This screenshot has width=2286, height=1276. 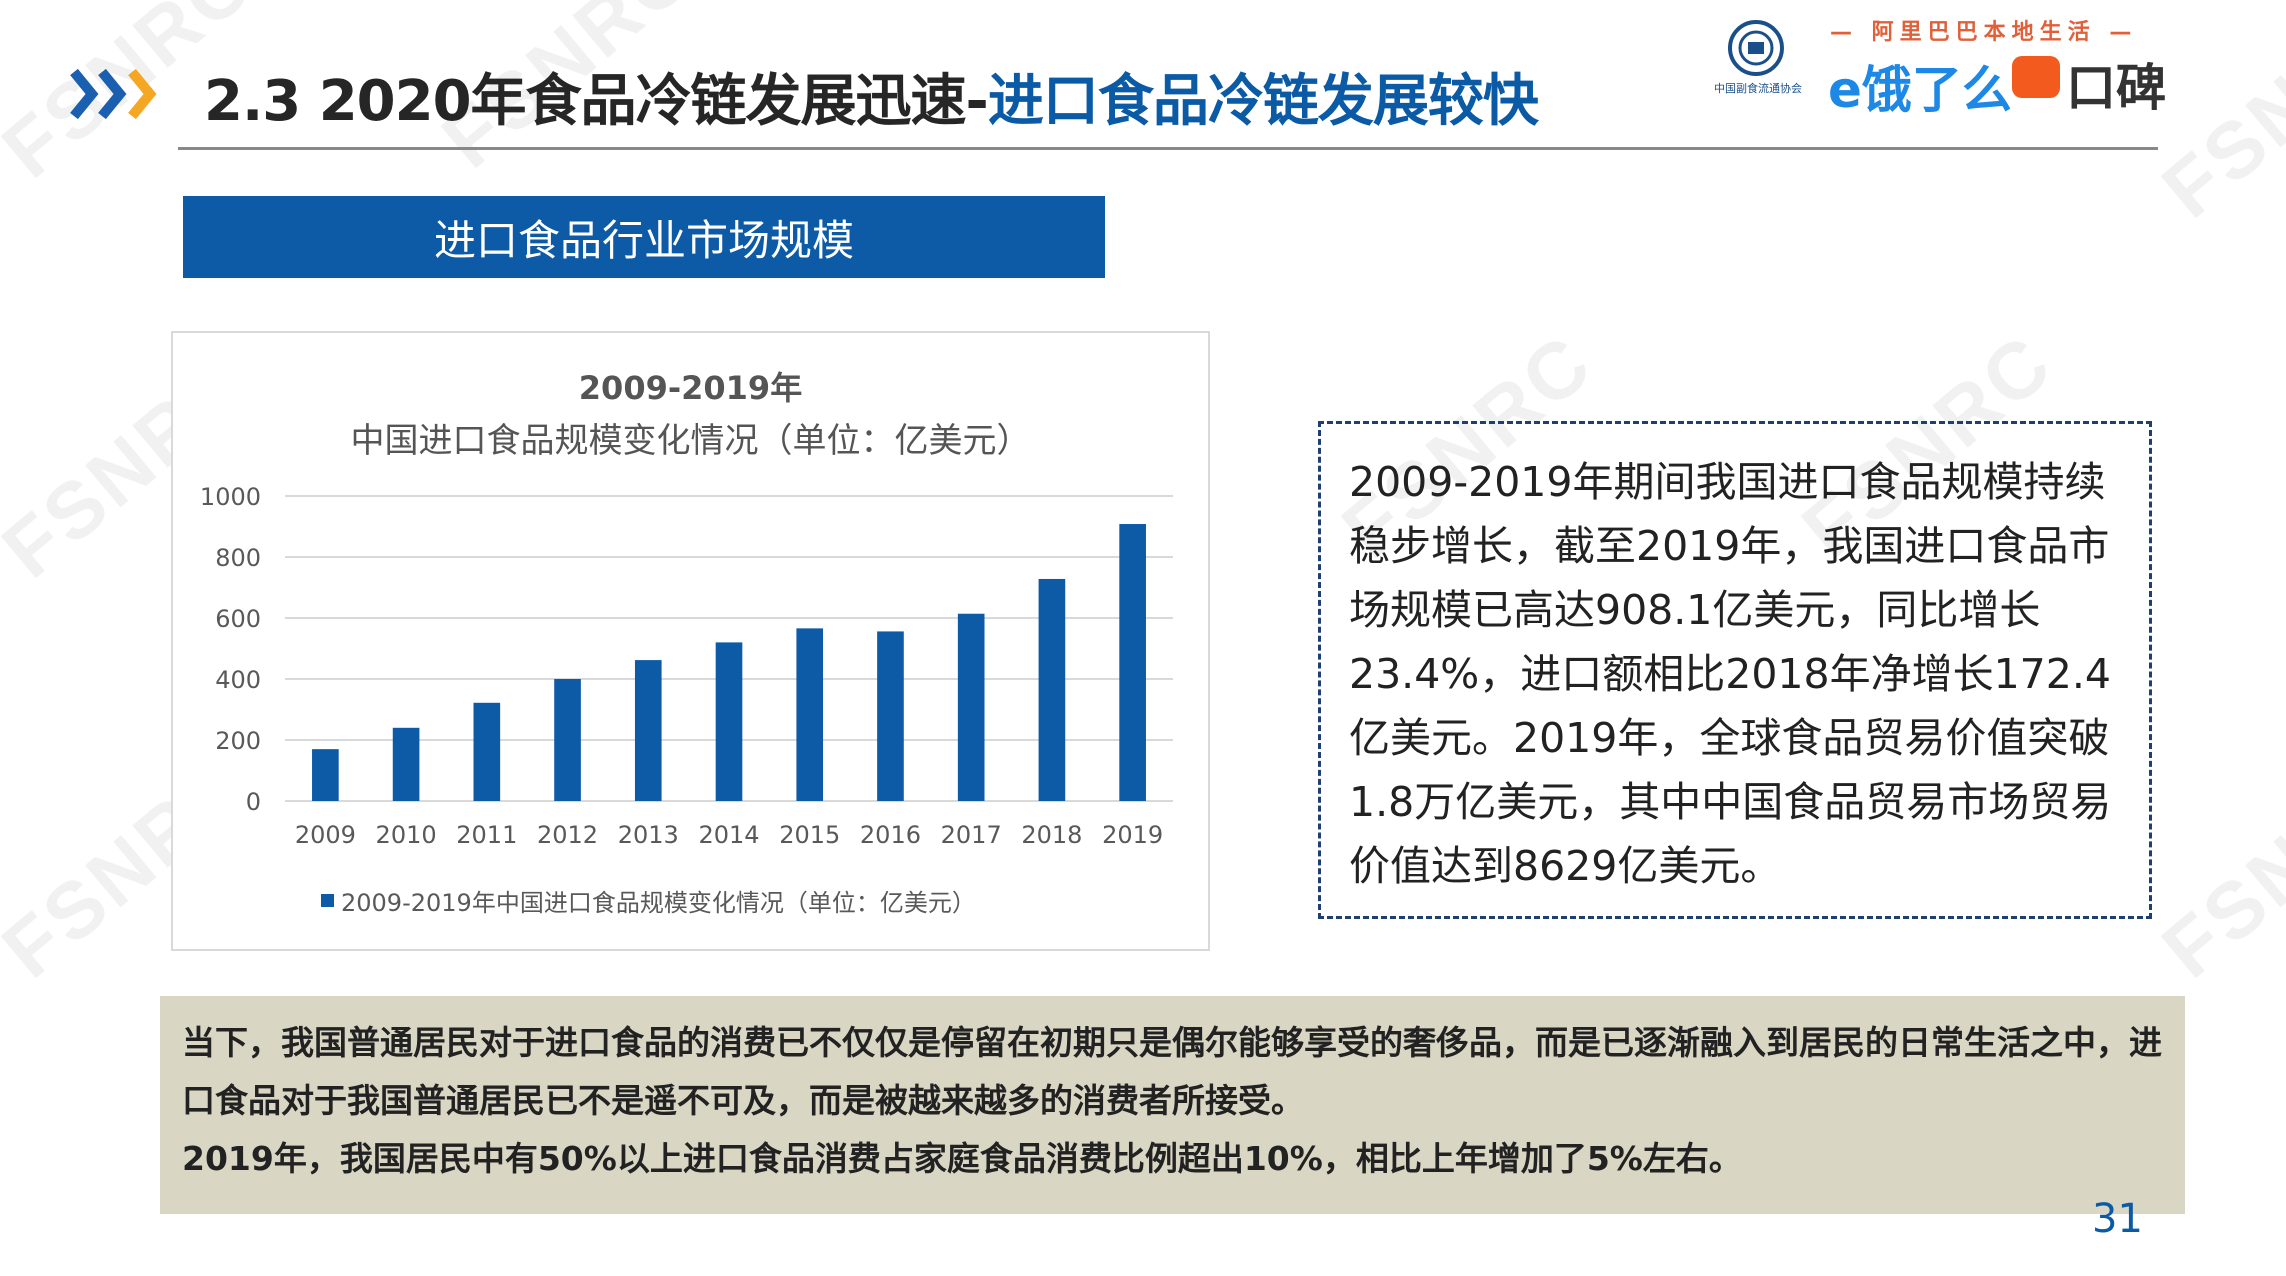 I want to click on x-tick-label: 2013, so click(x=648, y=835).